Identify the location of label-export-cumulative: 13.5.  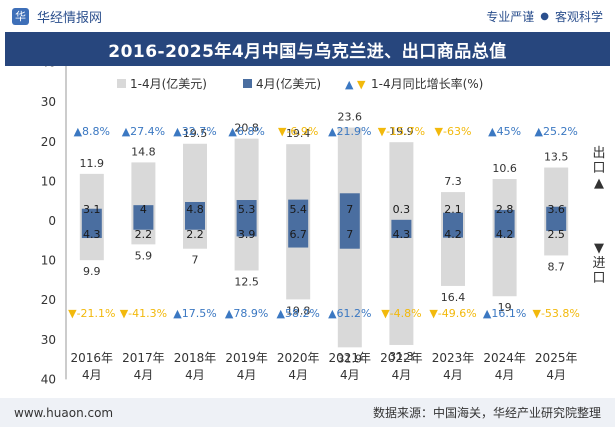
(556, 157).